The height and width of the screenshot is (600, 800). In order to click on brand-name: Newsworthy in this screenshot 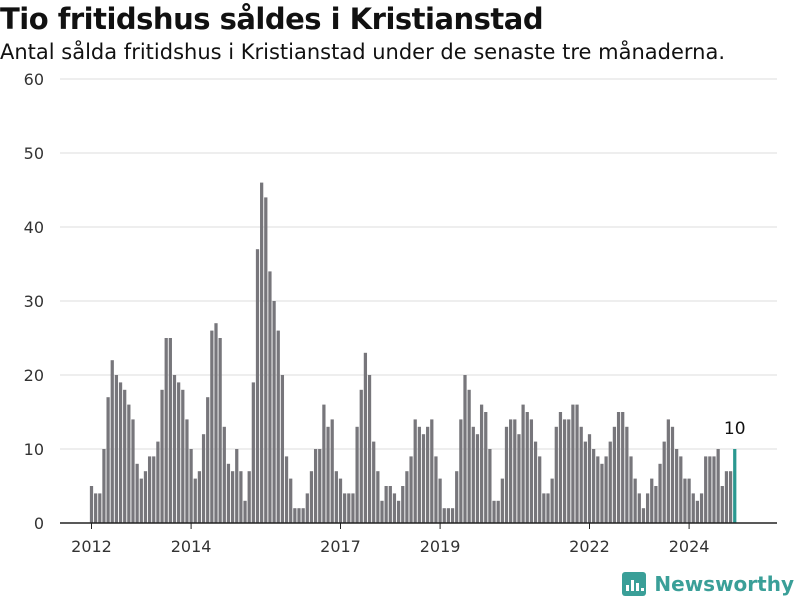, I will do `click(724, 584)`.